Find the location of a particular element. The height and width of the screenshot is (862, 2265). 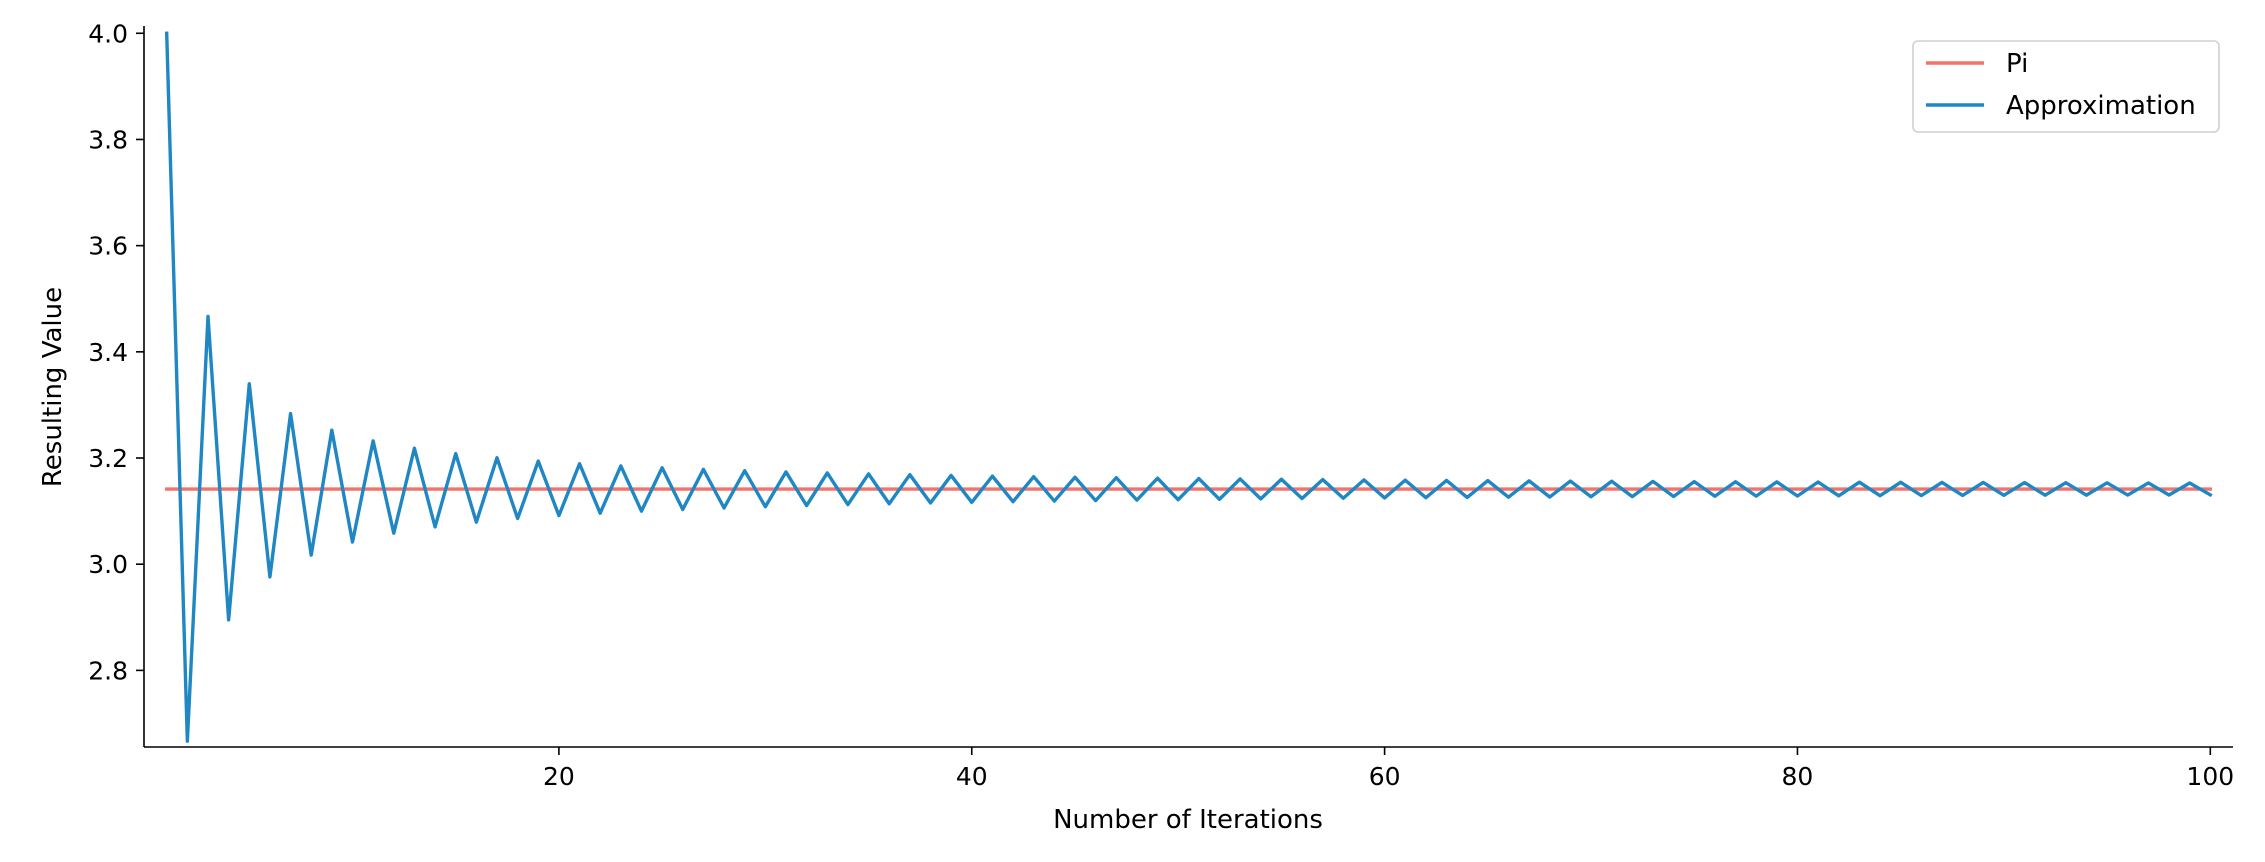

x-tick-label: 80 is located at coordinates (1798, 776).